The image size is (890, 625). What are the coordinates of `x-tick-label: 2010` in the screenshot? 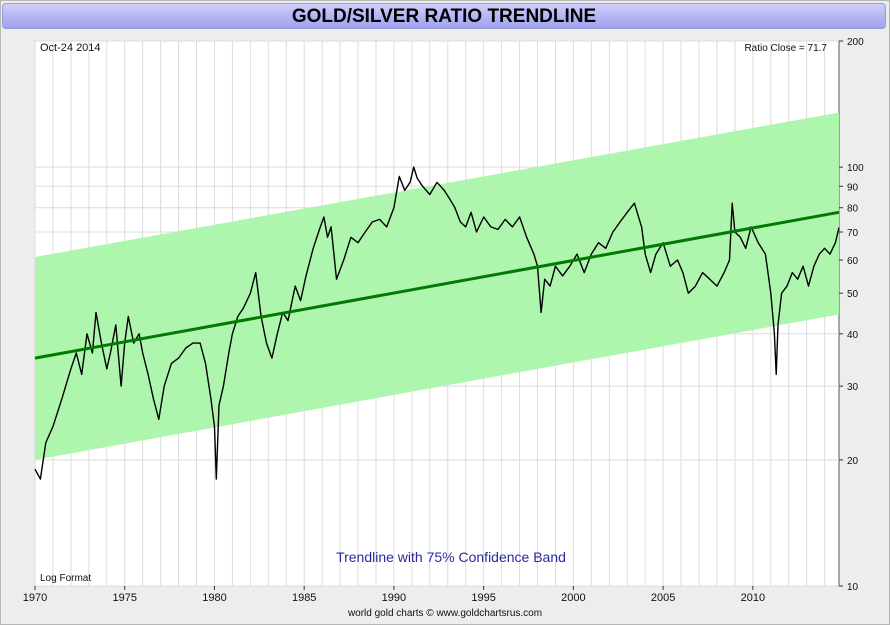 It's located at (753, 598).